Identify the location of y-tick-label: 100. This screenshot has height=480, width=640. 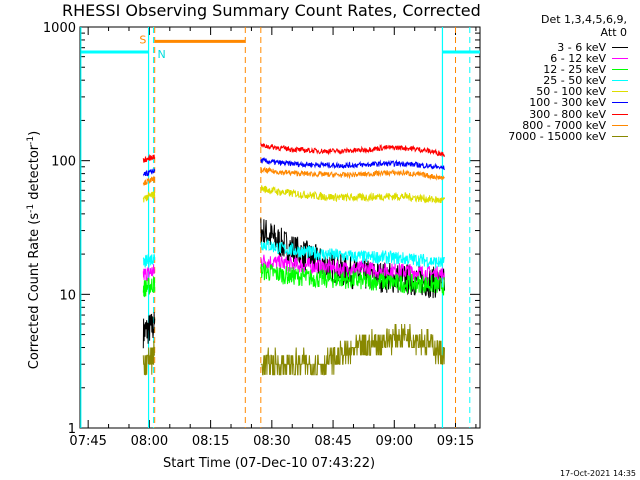
(63, 162).